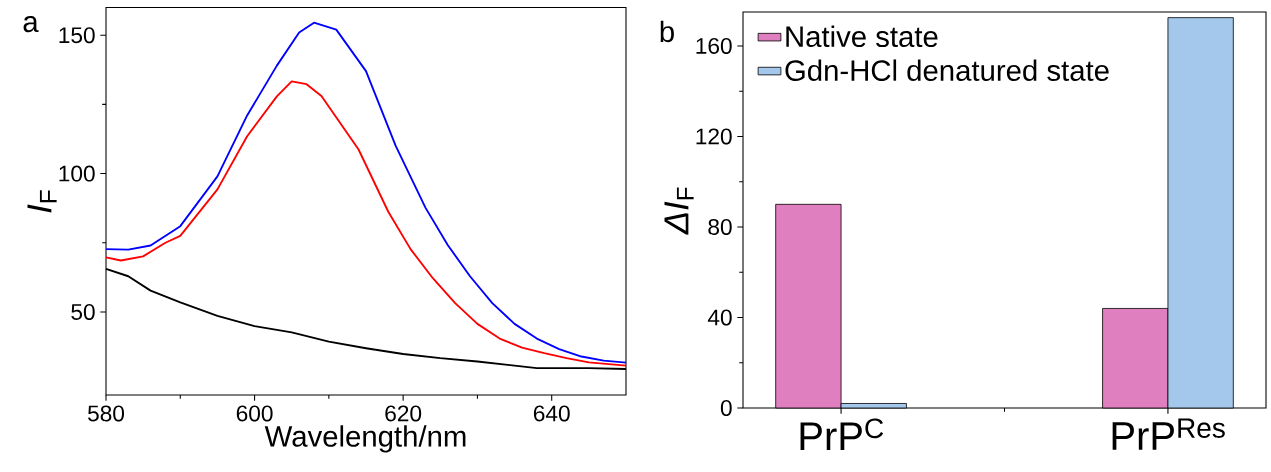  What do you see at coordinates (862, 36) in the screenshot?
I see `legend-label: Native state` at bounding box center [862, 36].